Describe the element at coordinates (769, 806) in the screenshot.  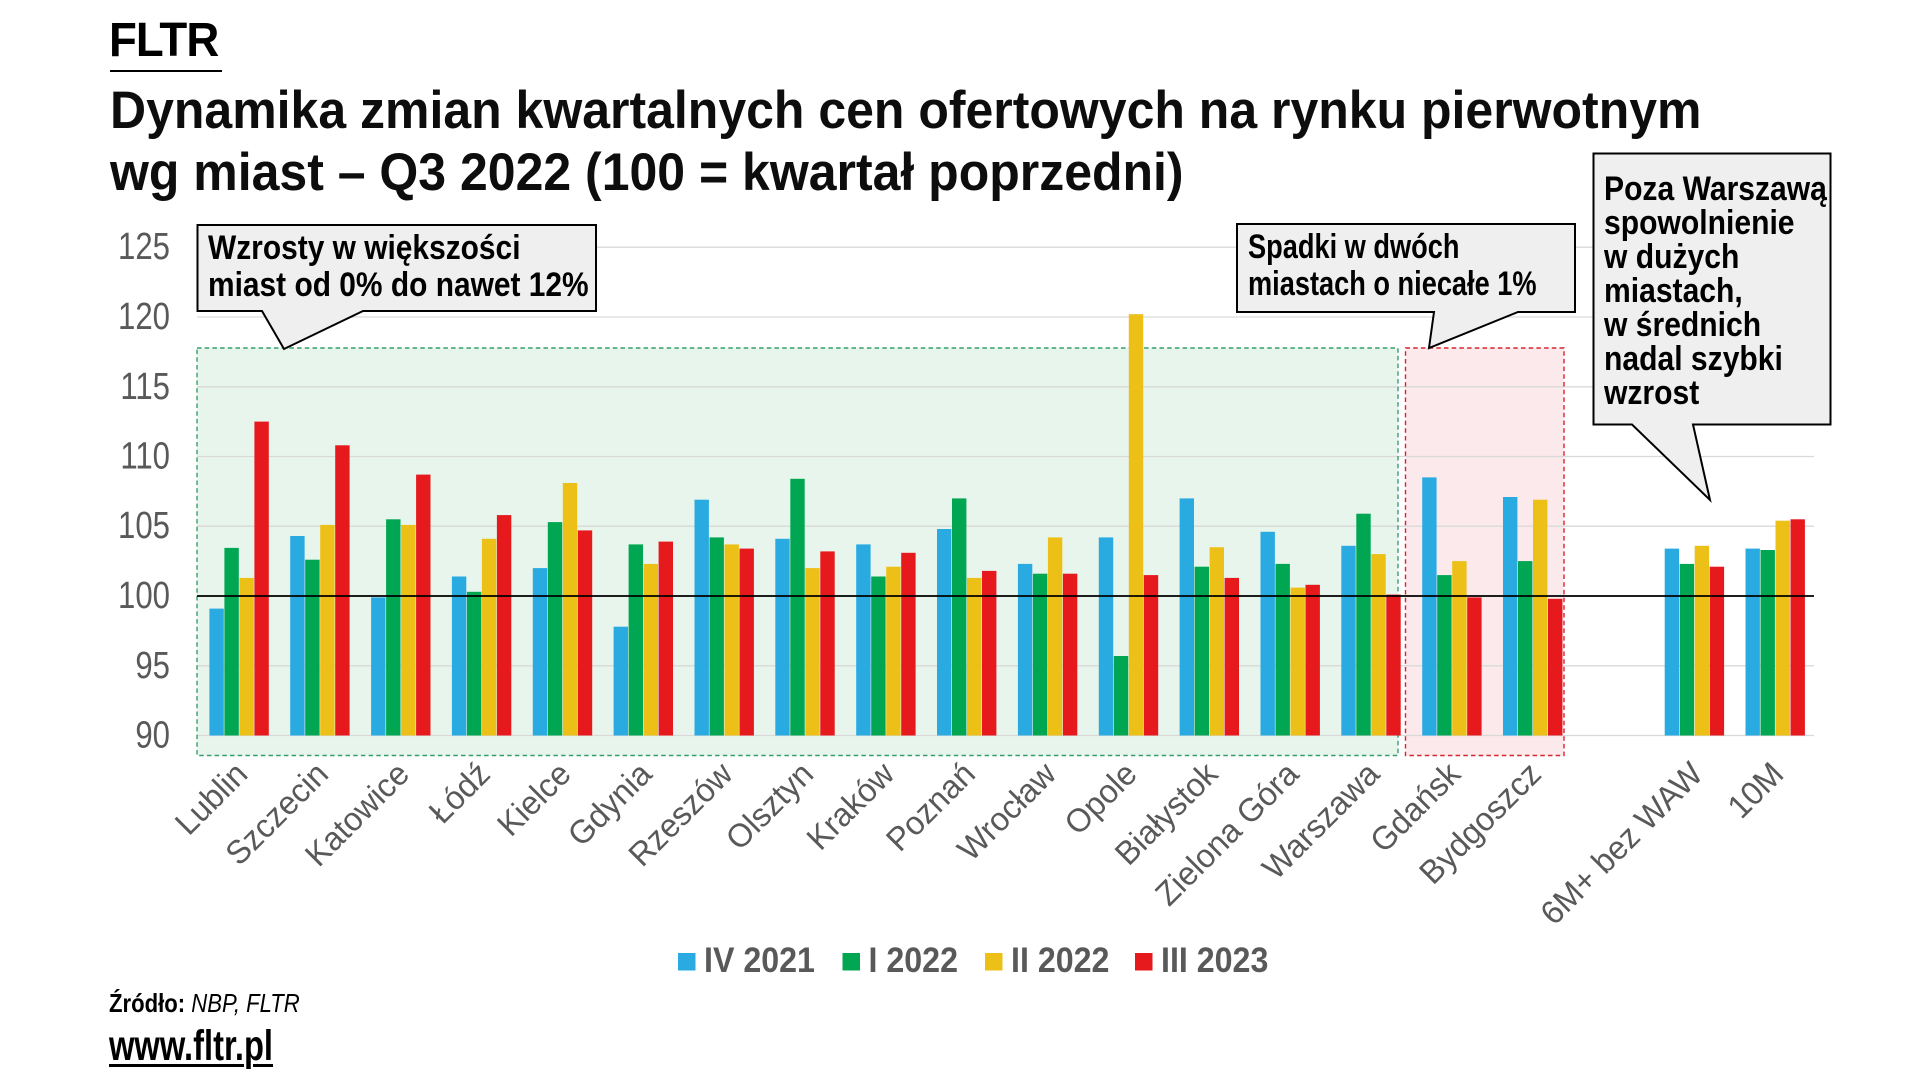
I see `svg-text: Olsztyn` at that location.